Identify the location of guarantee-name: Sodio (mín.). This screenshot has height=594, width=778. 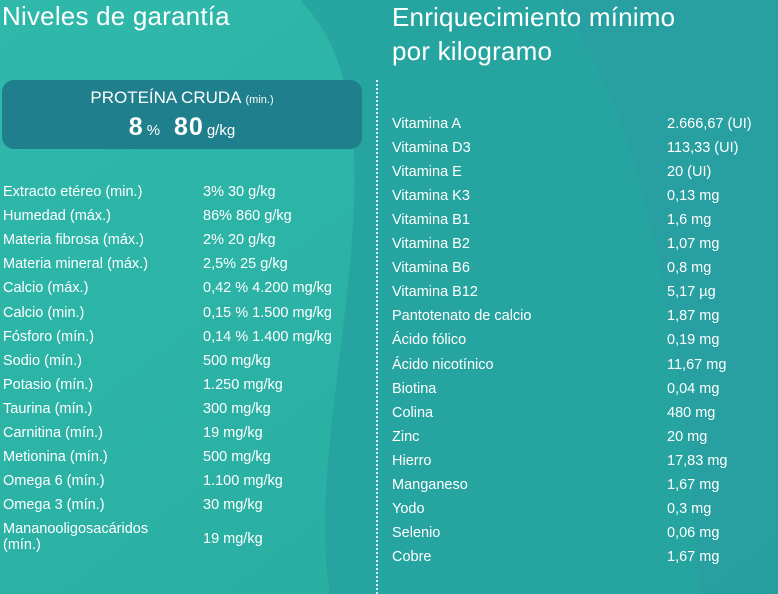
(42, 360).